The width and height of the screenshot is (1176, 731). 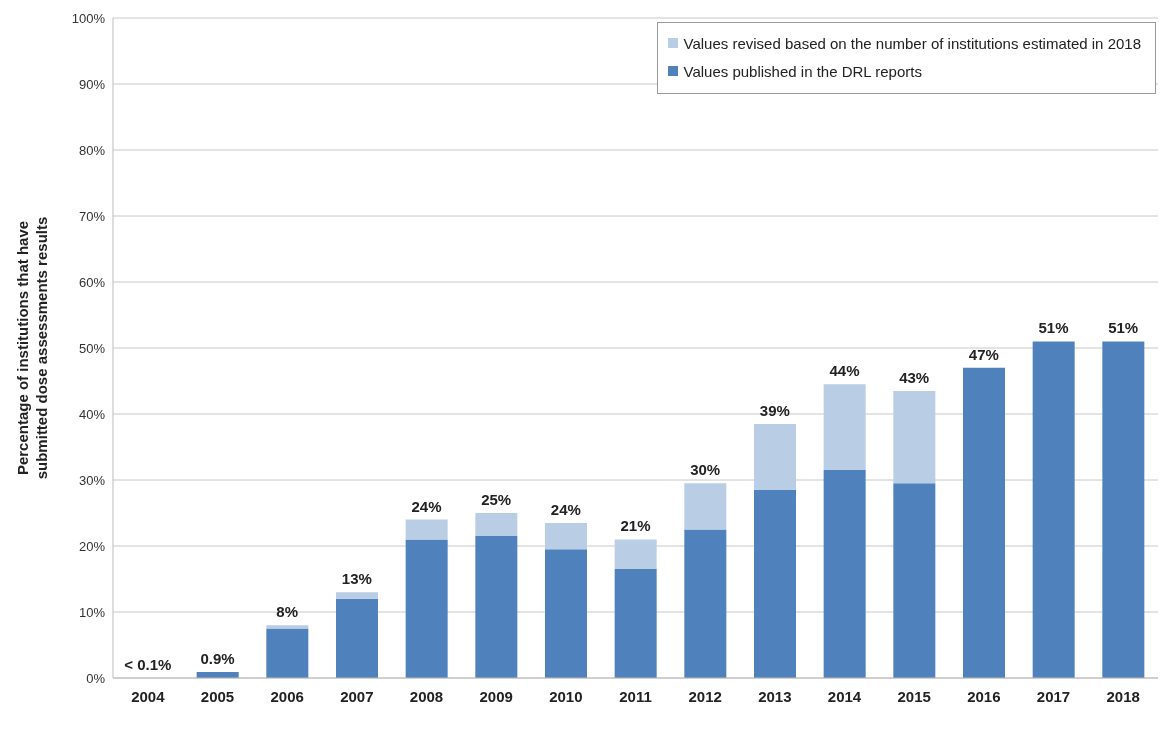 What do you see at coordinates (983, 354) in the screenshot?
I see `total-label: 47%` at bounding box center [983, 354].